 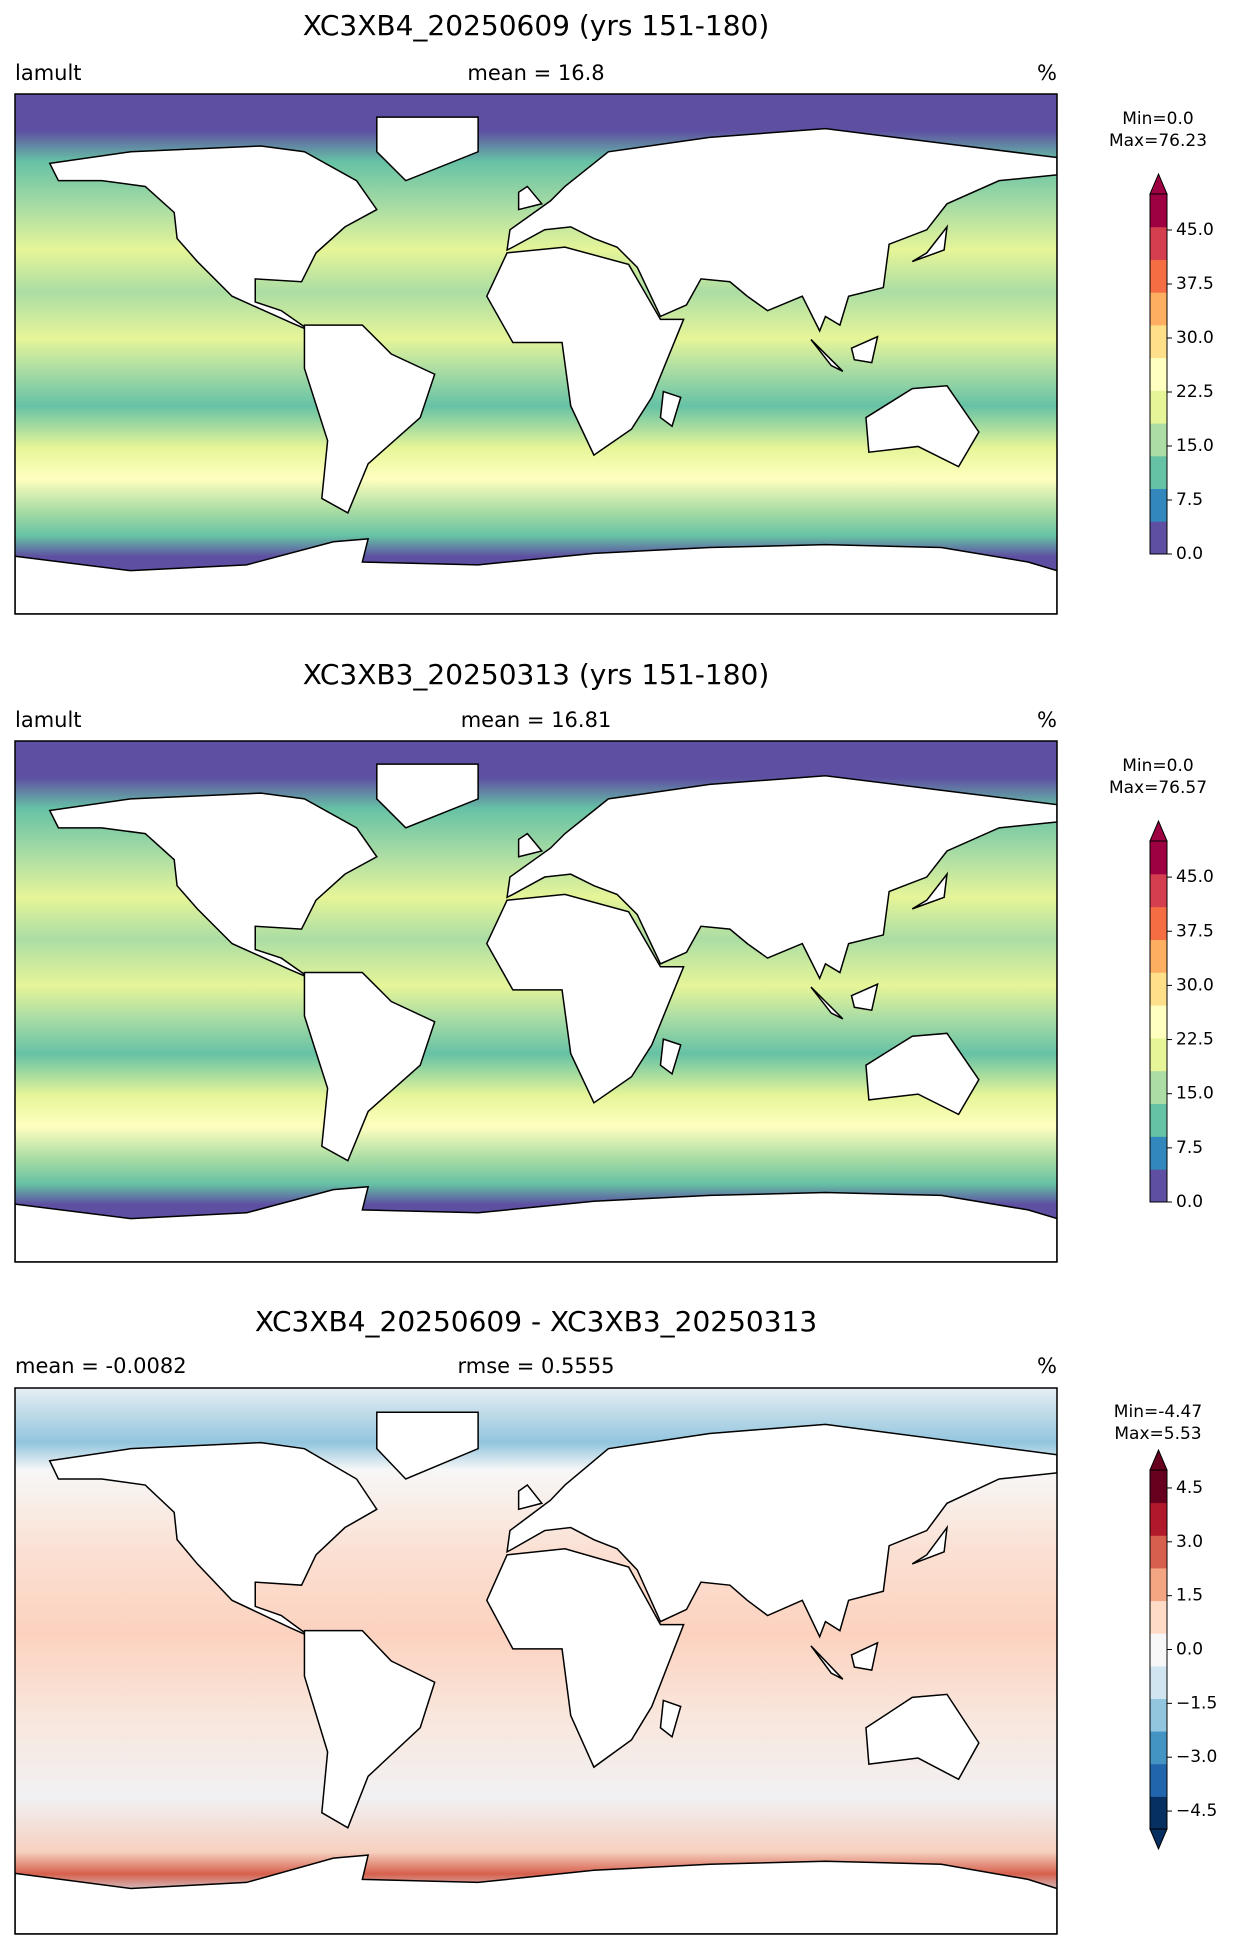 I want to click on panel-title: XC3XB4_20250609 - XC3XB3_20250313, so click(x=536, y=1321).